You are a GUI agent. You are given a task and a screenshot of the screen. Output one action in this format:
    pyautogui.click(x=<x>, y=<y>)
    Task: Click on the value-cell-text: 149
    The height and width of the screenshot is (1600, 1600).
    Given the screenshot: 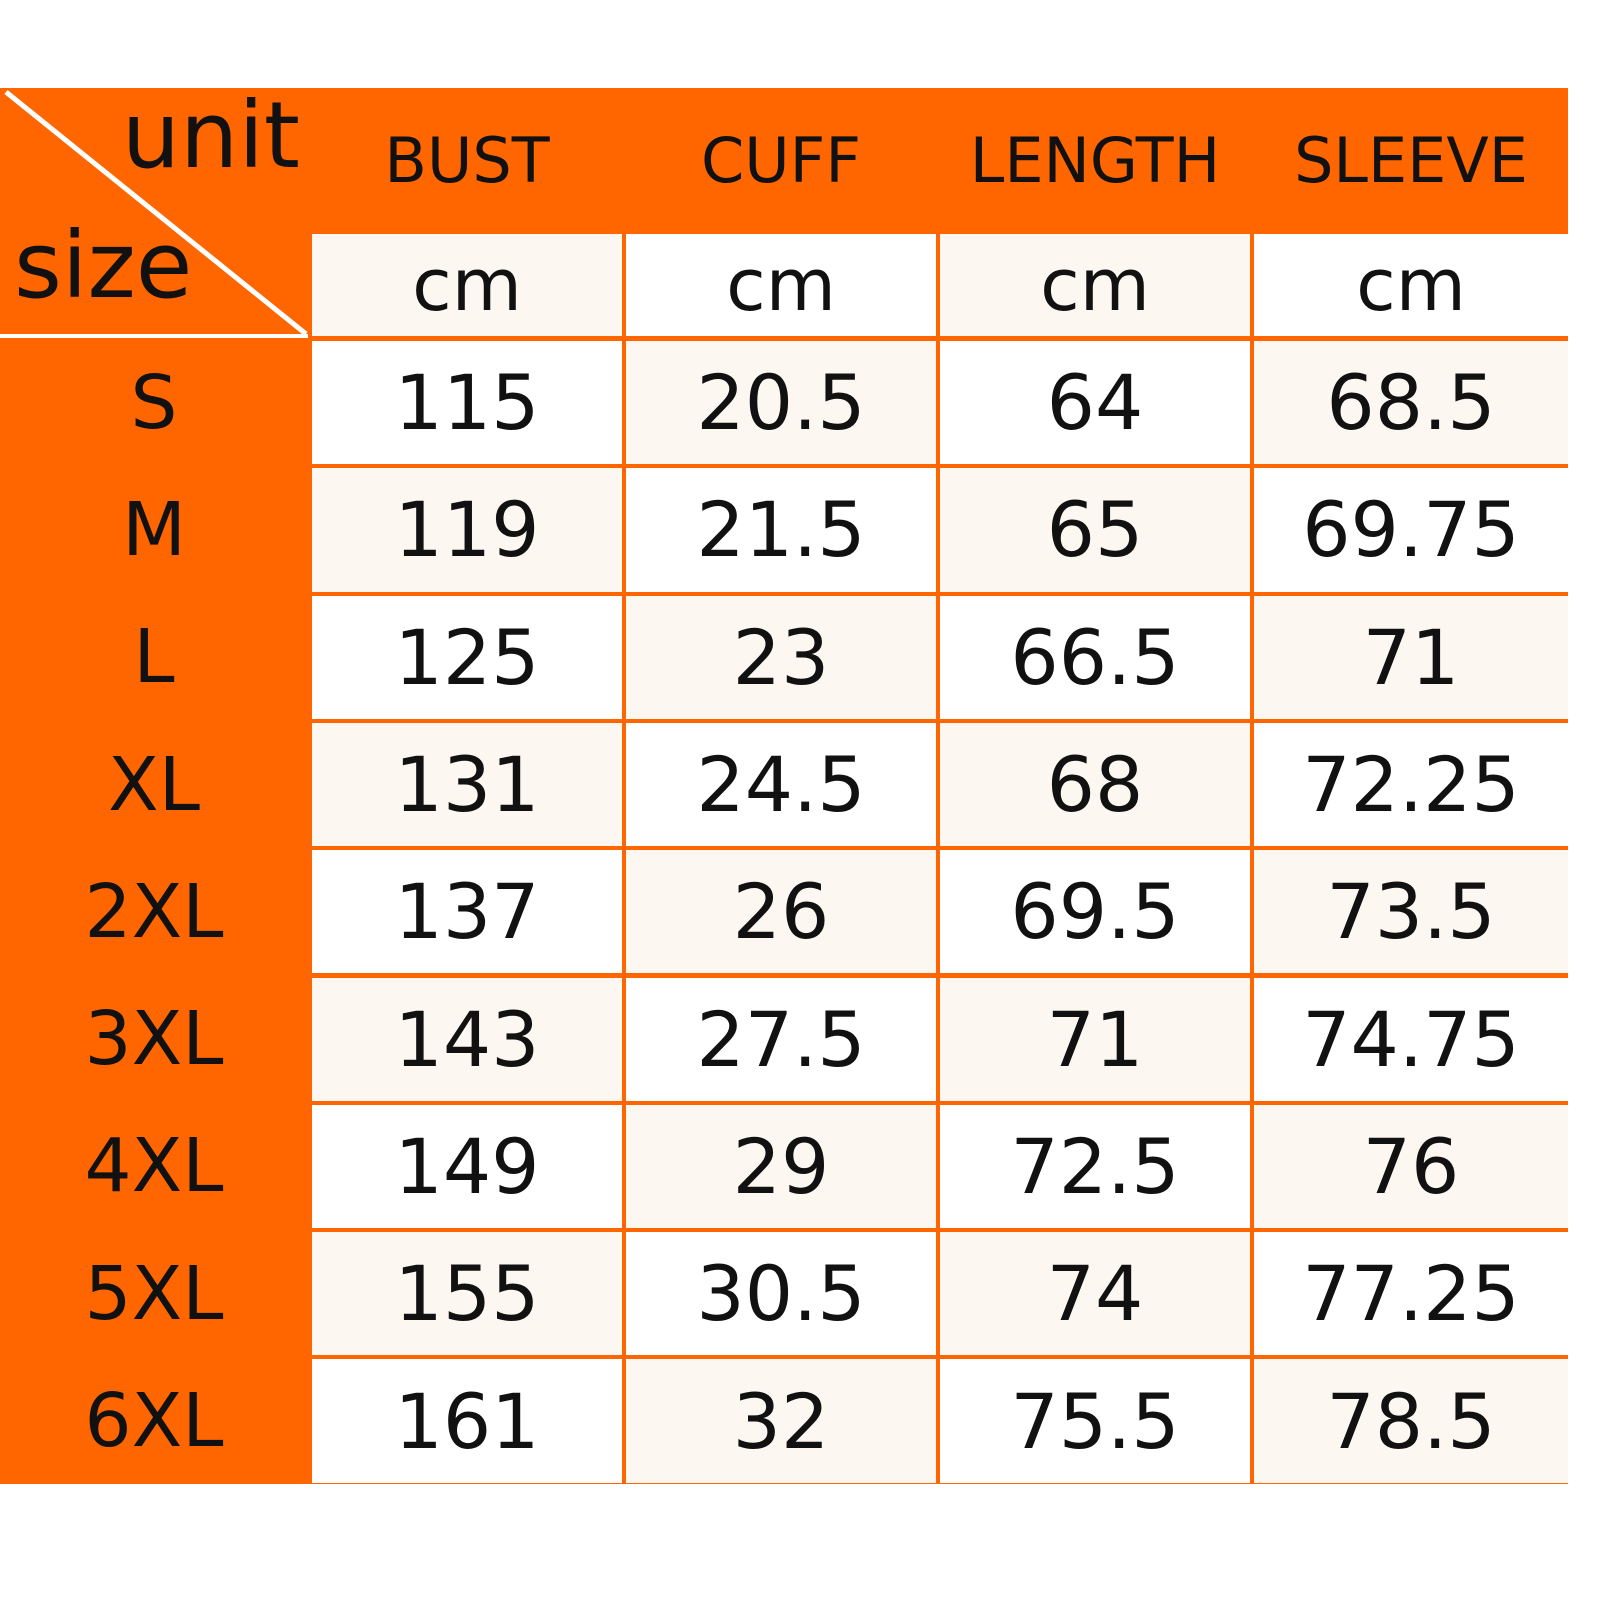 What is the action you would take?
    pyautogui.click(x=467, y=1166)
    